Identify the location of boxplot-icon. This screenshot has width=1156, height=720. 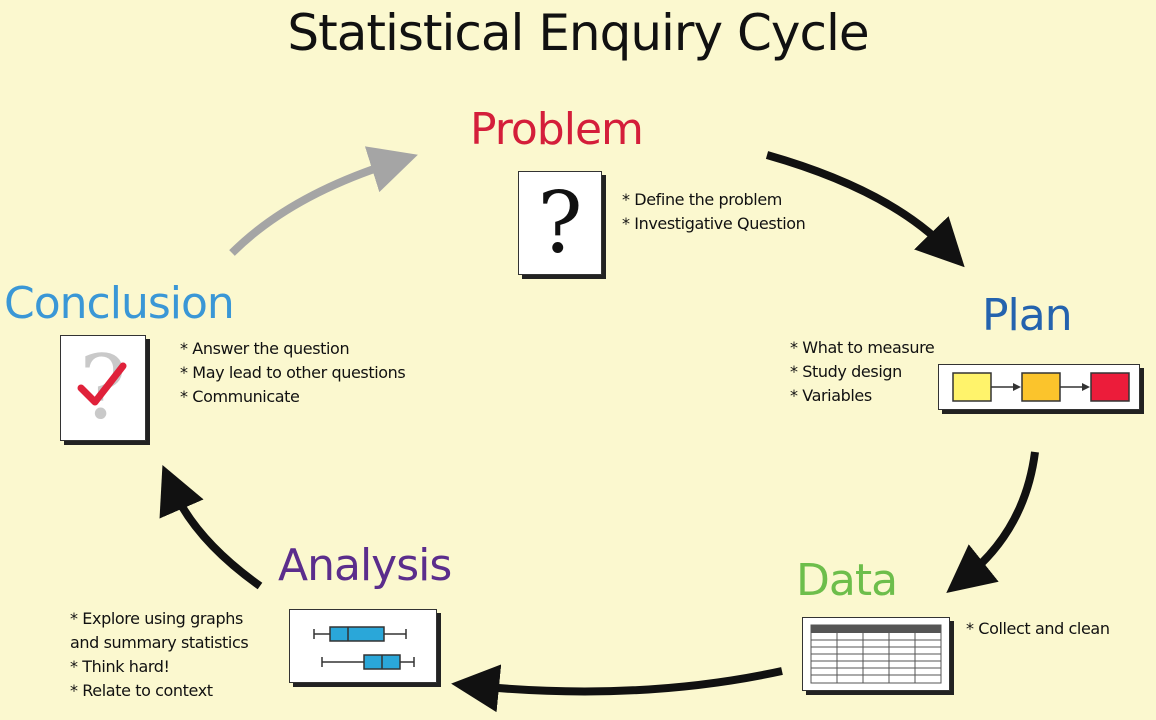
(363, 646).